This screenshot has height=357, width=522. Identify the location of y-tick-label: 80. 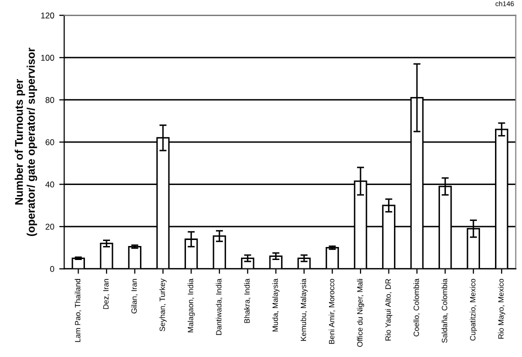
(50, 100).